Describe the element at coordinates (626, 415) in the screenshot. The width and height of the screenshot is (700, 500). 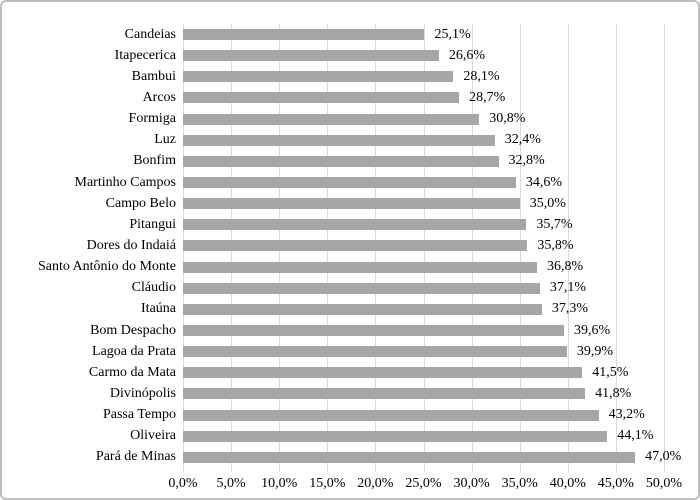
I see `value-label: 43,2%` at that location.